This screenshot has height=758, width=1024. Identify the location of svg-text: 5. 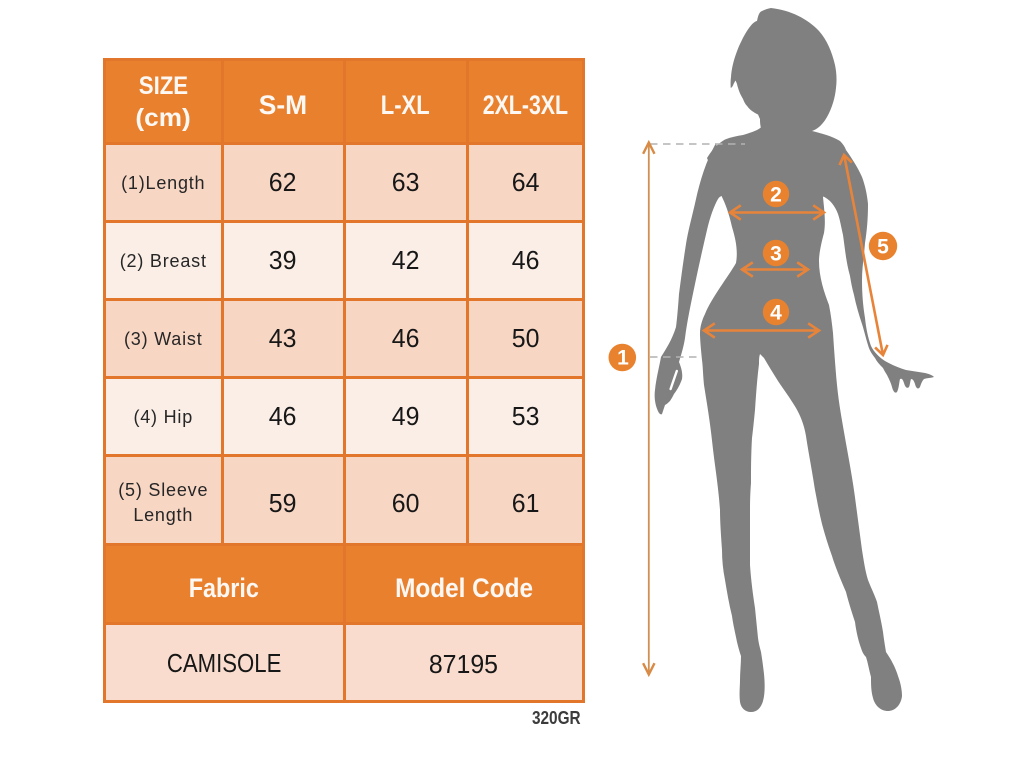
(883, 247).